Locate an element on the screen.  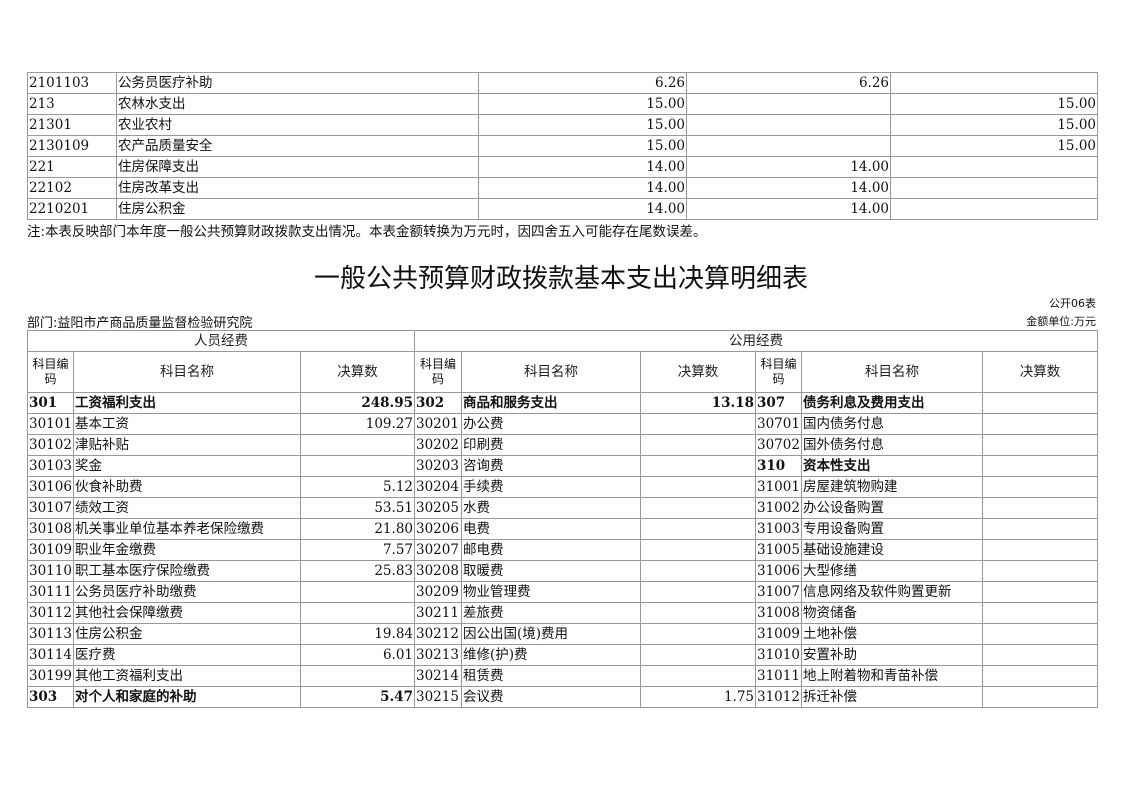
table-row: 2130109 农产品质量安全 15.00 15.00 is located at coordinates (562, 146).